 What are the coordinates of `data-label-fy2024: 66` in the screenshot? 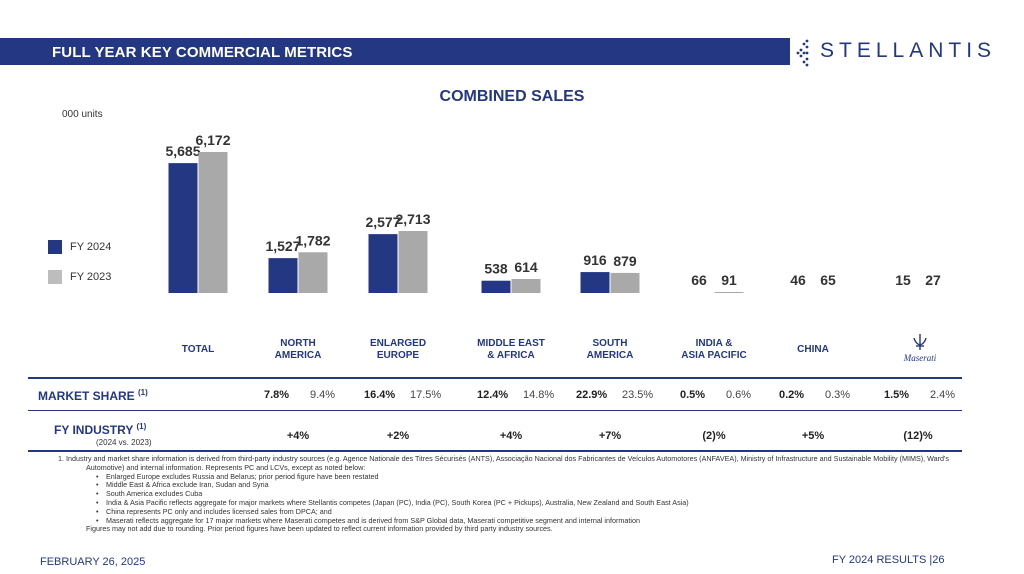 It's located at (699, 280).